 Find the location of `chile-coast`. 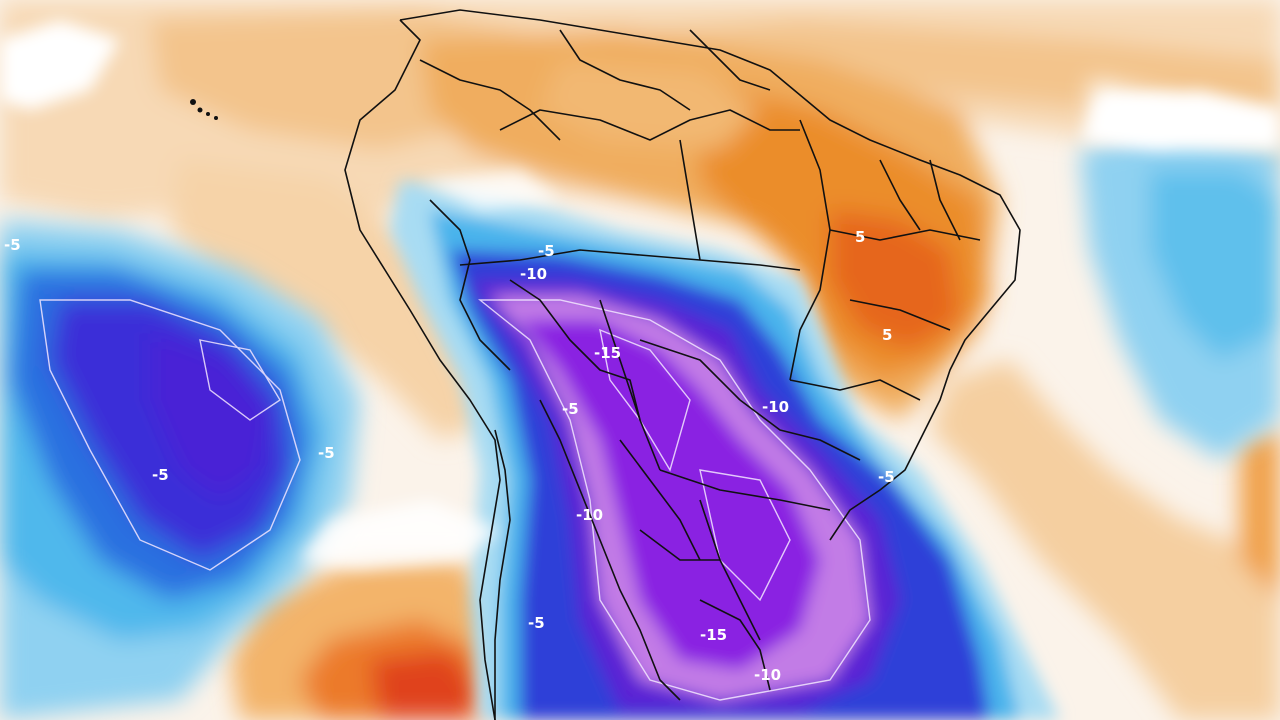

chile-coast is located at coordinates (502, 574).